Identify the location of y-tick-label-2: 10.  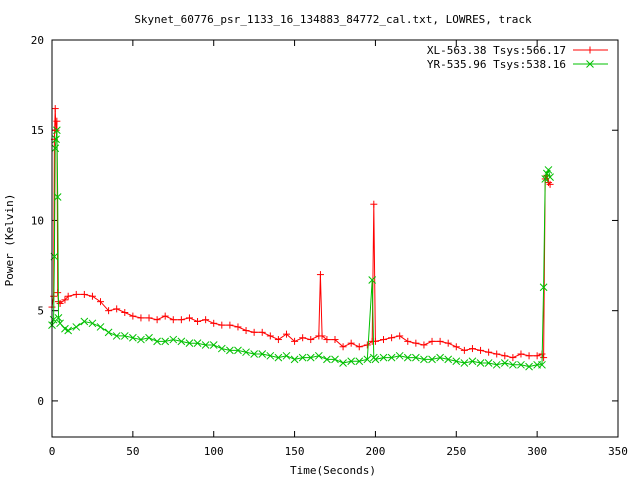
(37, 220).